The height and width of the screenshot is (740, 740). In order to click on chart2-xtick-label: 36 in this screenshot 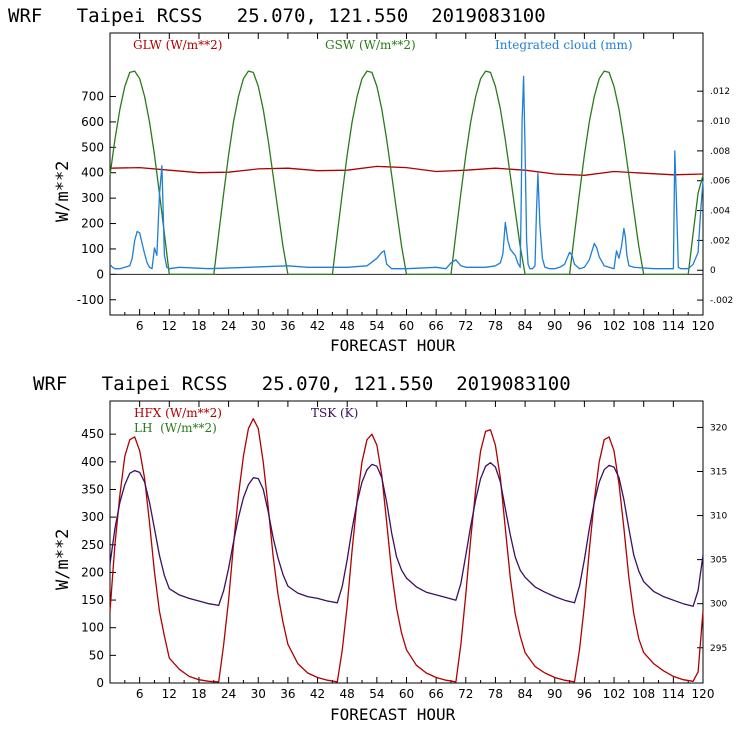, I will do `click(287, 694)`.